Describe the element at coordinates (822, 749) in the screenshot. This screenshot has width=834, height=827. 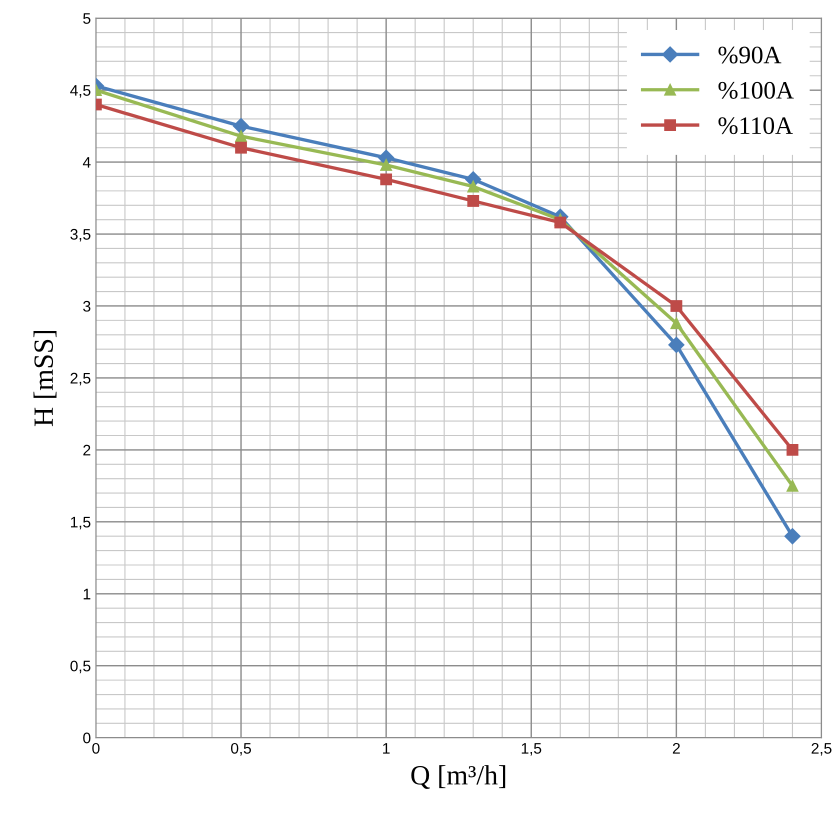
I see `x-tick-label: 2,5` at that location.